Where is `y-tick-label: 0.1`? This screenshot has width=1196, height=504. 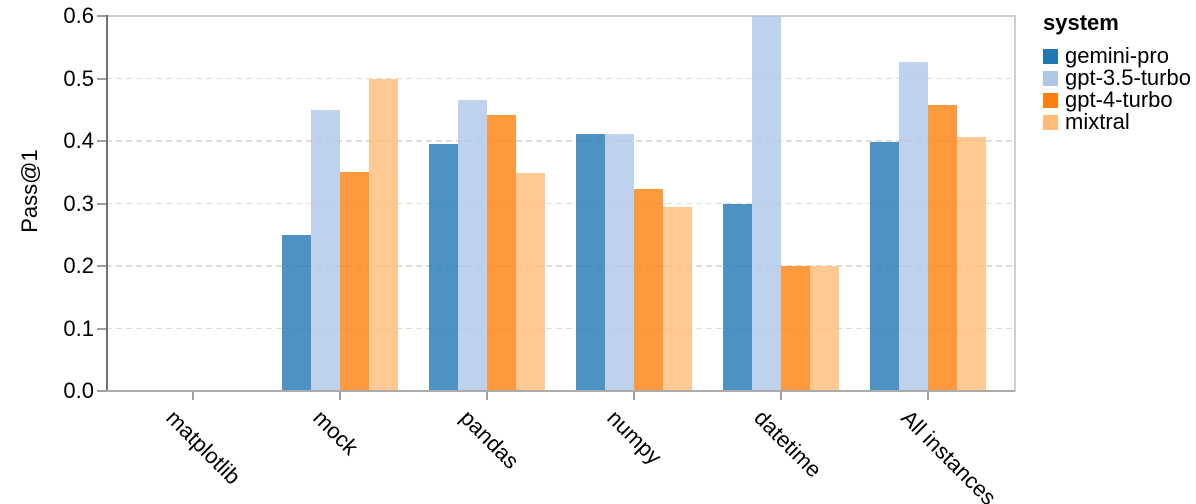 y-tick-label: 0.1 is located at coordinates (78, 328).